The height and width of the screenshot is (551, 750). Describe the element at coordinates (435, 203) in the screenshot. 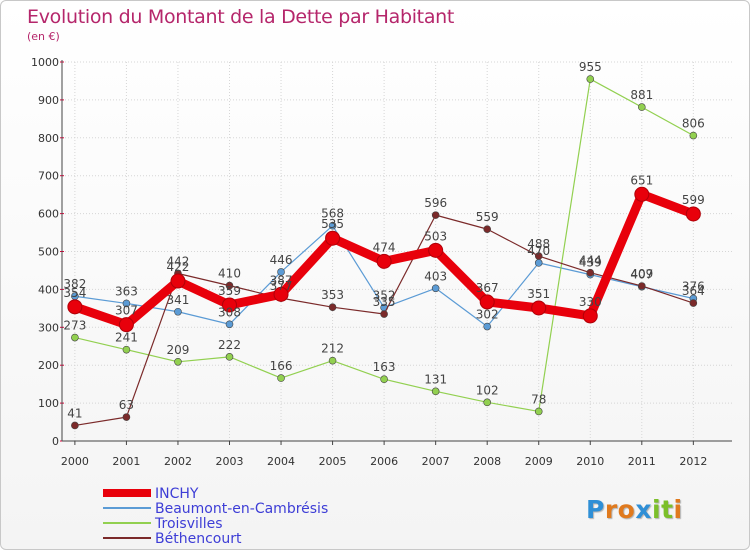

I see `data-label-b-thencourt: 596` at that location.